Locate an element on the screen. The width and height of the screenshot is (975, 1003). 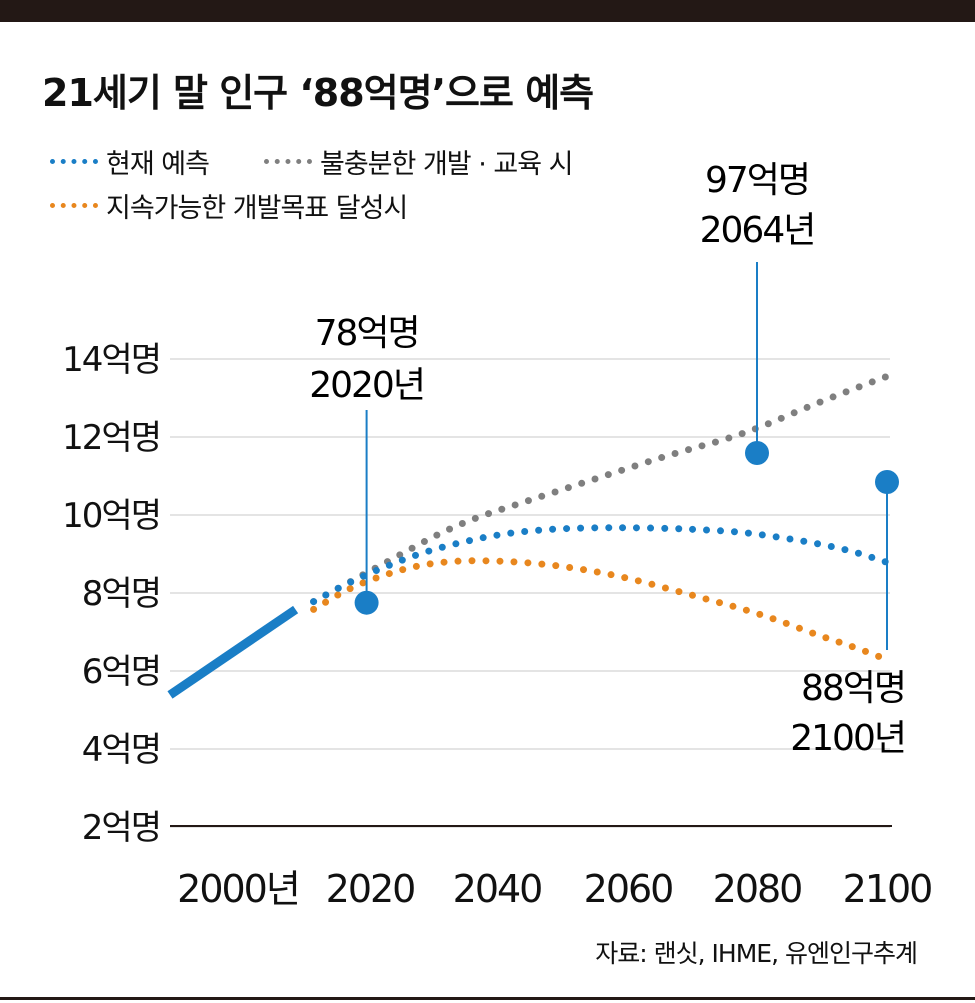
x-tick-label: 2060 is located at coordinates (628, 889).